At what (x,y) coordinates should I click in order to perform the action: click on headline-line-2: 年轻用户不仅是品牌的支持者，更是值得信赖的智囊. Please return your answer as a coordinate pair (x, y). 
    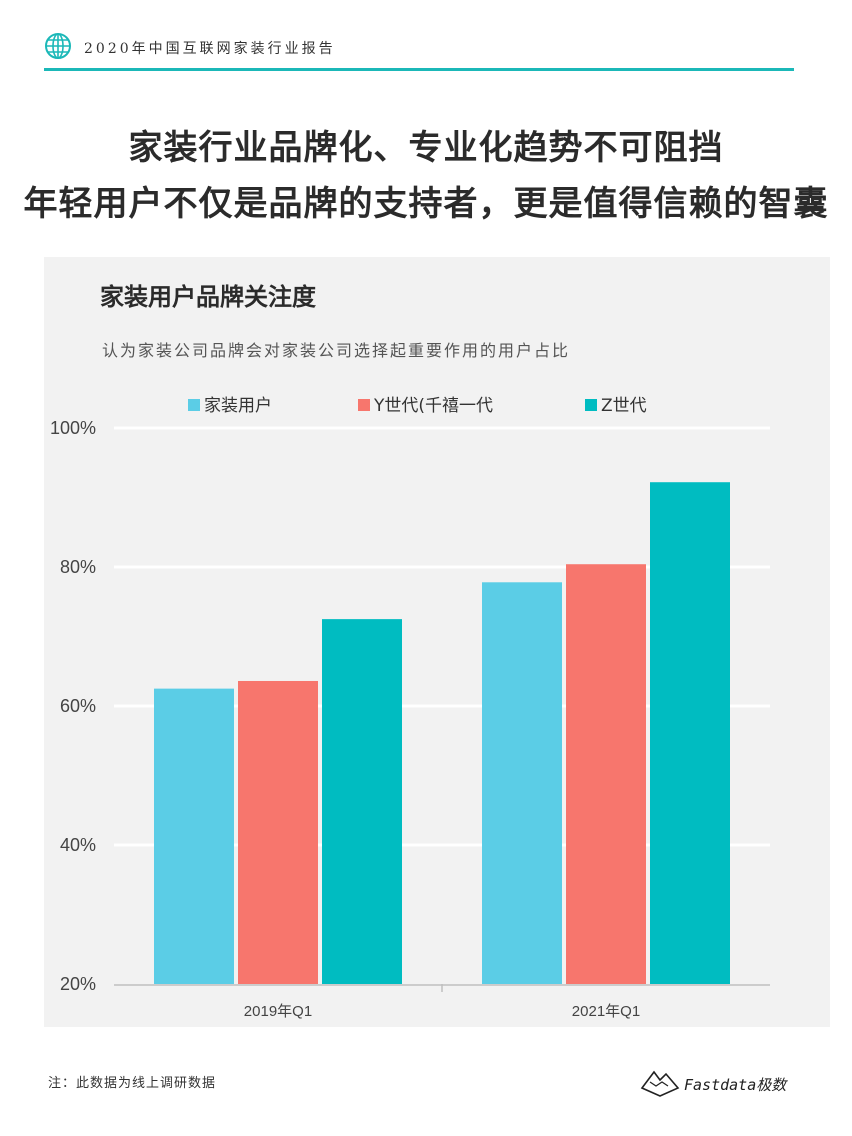
    Looking at the image, I should click on (426, 204).